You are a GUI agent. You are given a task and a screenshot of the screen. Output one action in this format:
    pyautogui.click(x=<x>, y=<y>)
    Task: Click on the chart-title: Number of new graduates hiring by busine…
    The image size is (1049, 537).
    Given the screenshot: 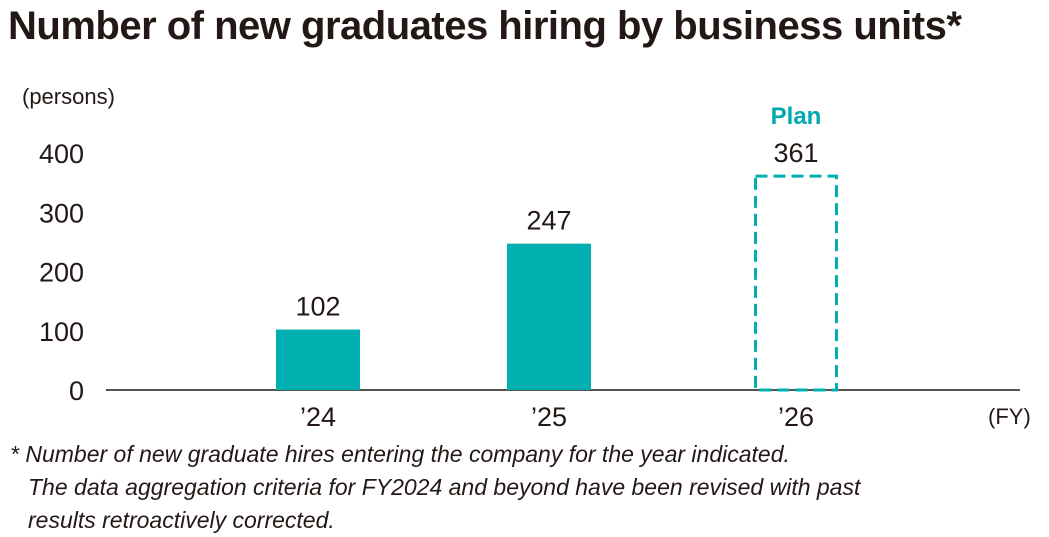 What is the action you would take?
    pyautogui.click(x=485, y=26)
    